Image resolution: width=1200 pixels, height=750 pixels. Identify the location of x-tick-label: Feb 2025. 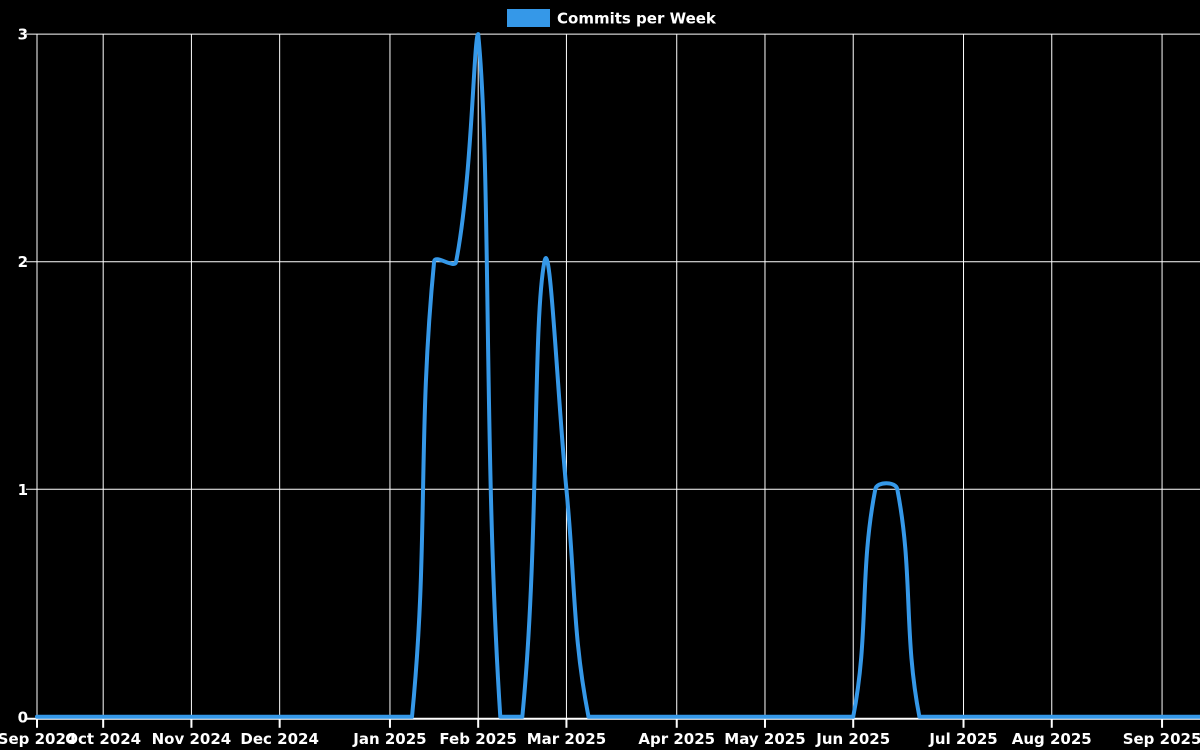
(478, 739).